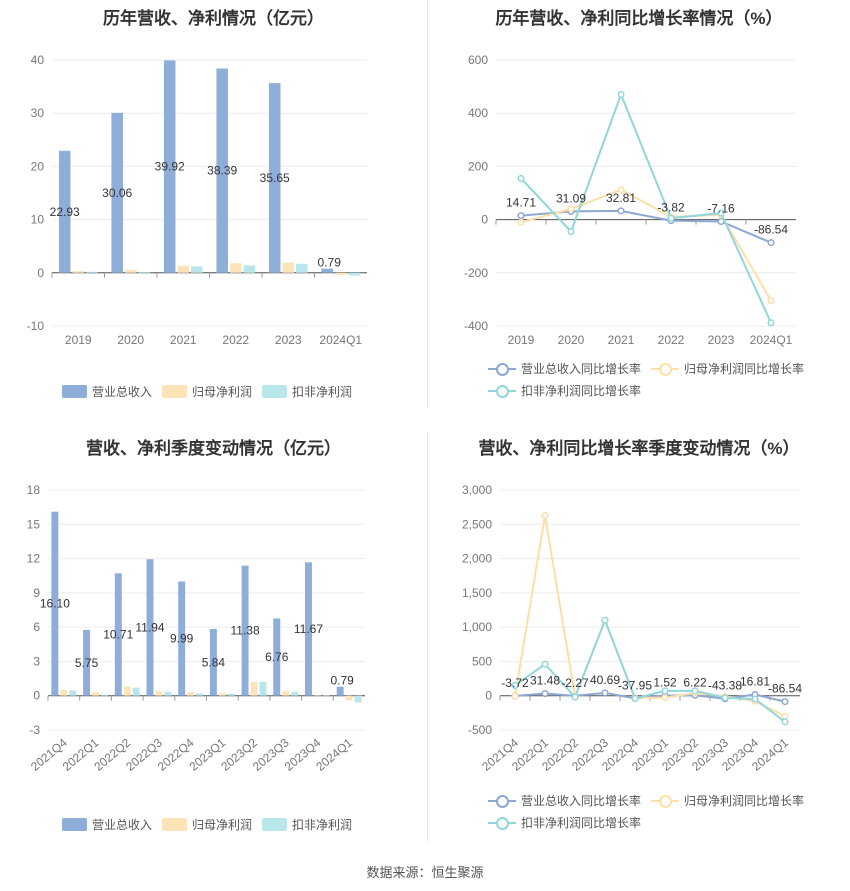  I want to click on x-tick-label: 2024Q1, so click(334, 754).